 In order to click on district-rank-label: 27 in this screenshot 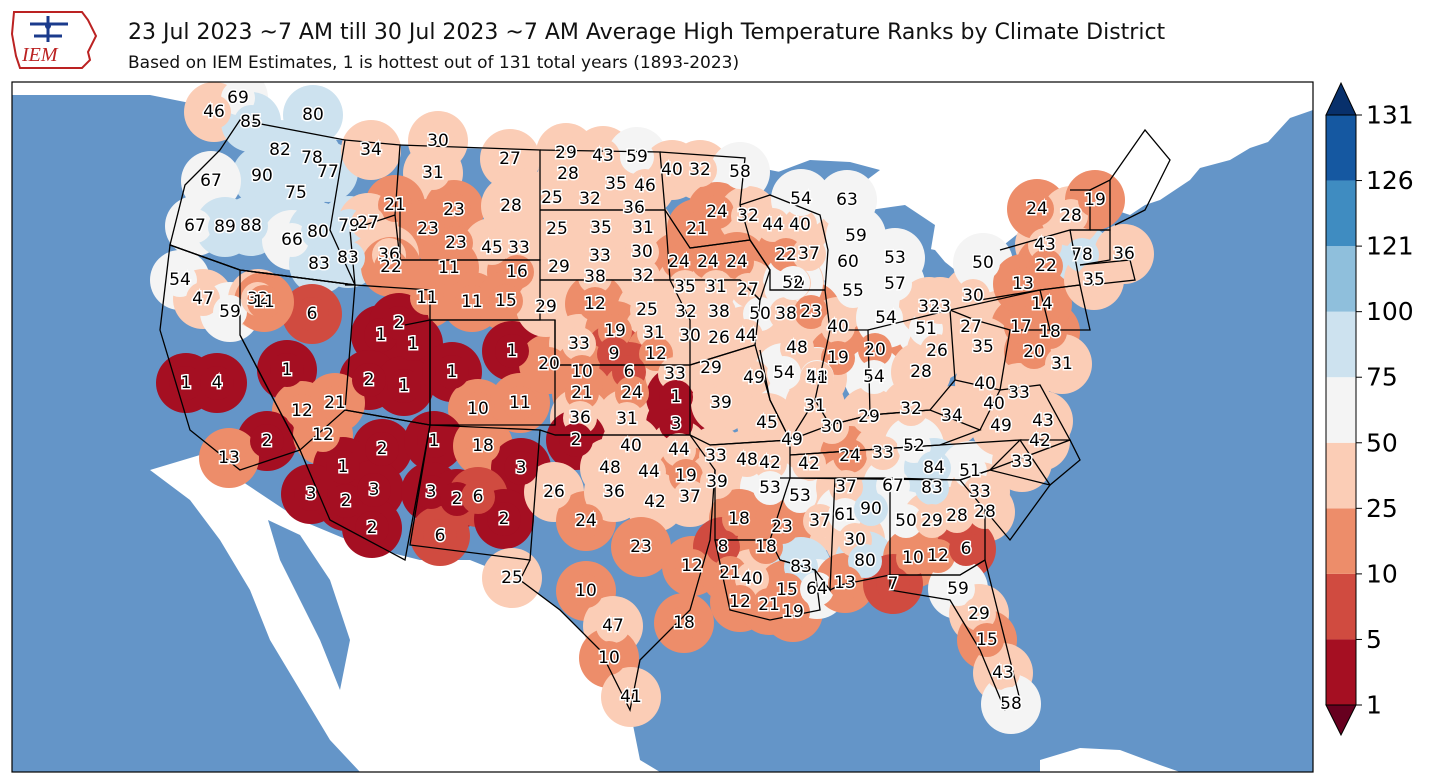, I will do `click(971, 327)`.